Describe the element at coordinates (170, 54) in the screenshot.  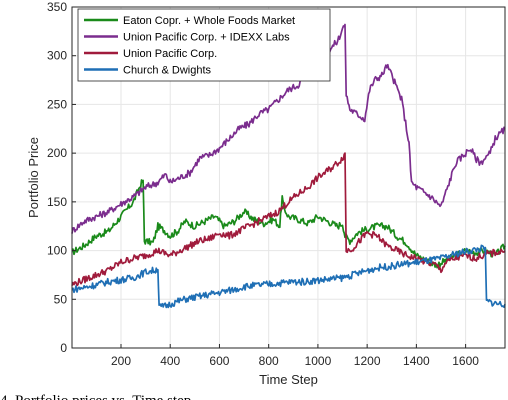
I see `legend-label: Union Pacific Corp.` at that location.